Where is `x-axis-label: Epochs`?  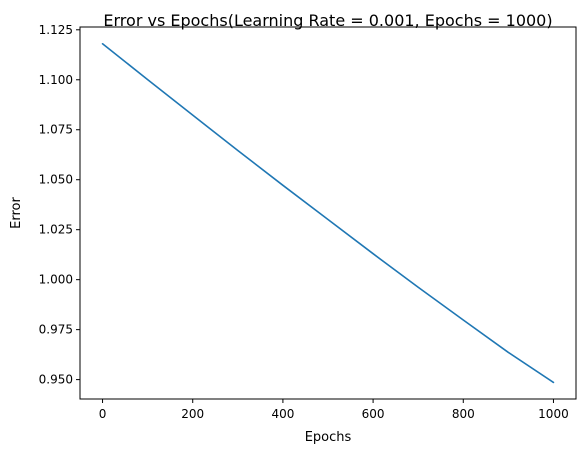
x-axis-label: Epochs is located at coordinates (328, 437).